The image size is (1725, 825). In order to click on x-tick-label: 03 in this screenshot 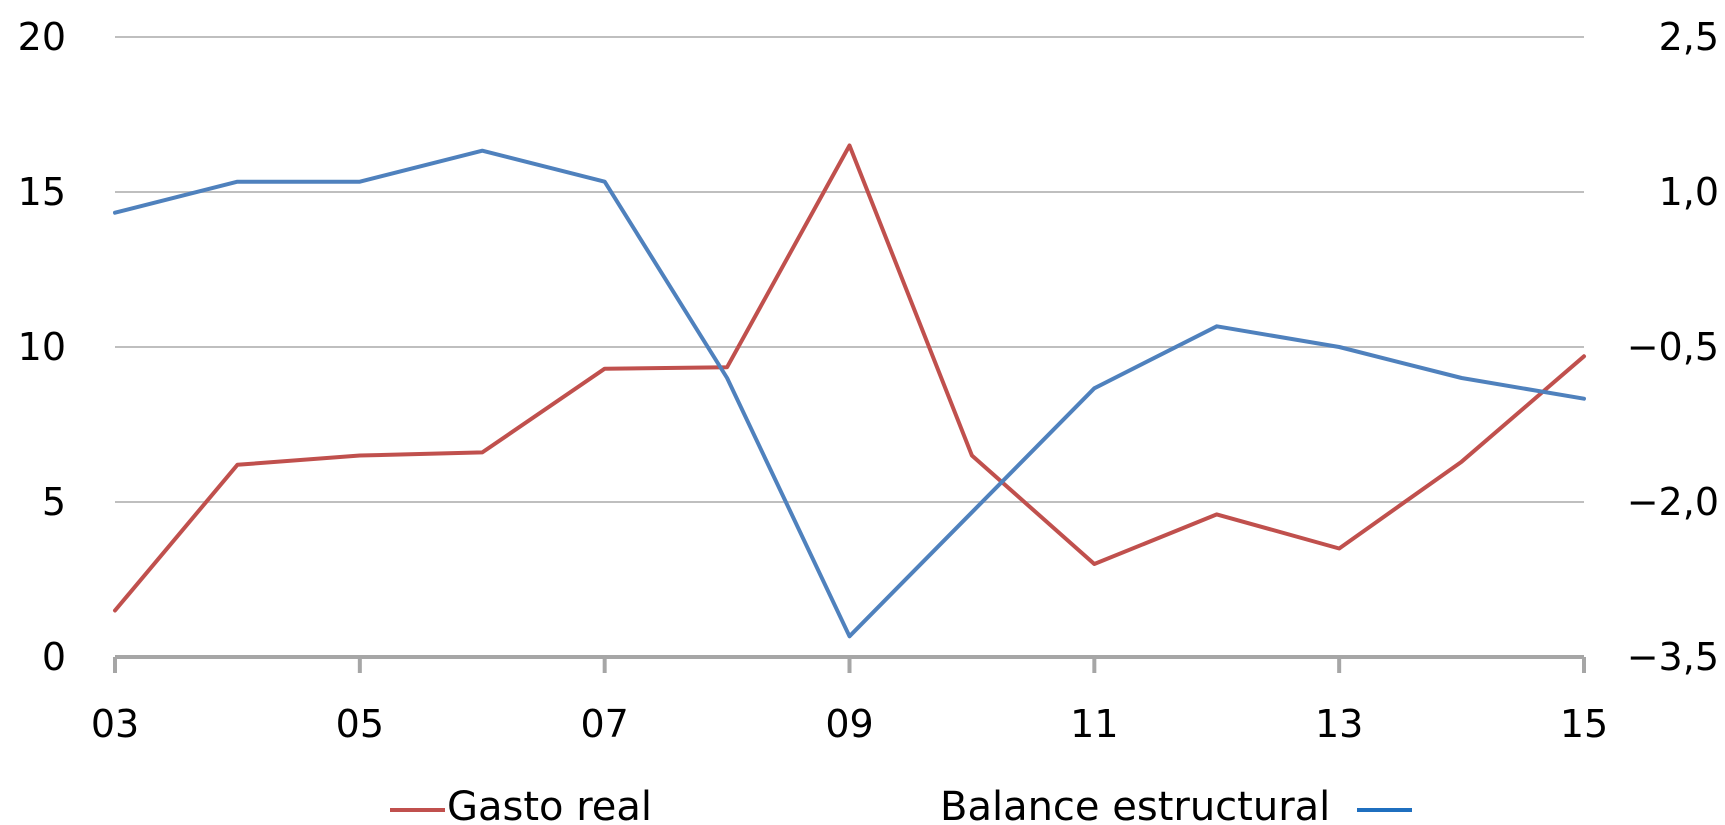, I will do `click(115, 724)`.